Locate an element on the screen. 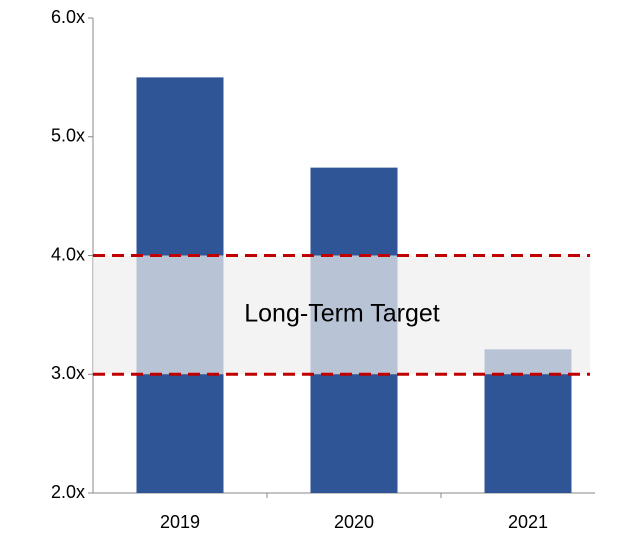  y-tick-label: 6.0x is located at coordinates (68, 17).